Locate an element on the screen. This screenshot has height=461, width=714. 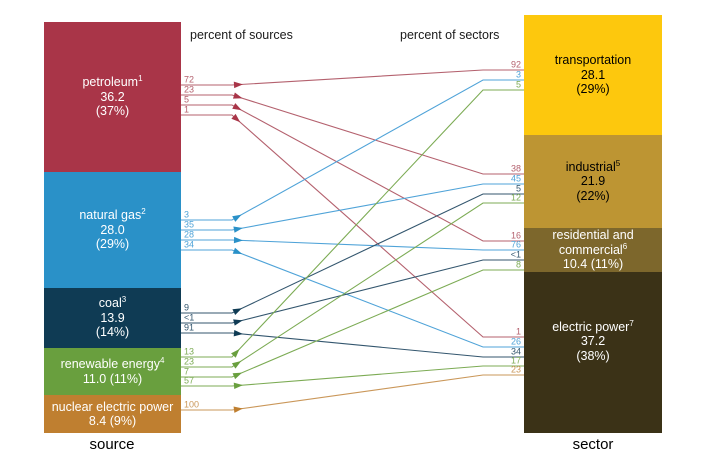
percent-of-source-label: <1 is located at coordinates (189, 318).